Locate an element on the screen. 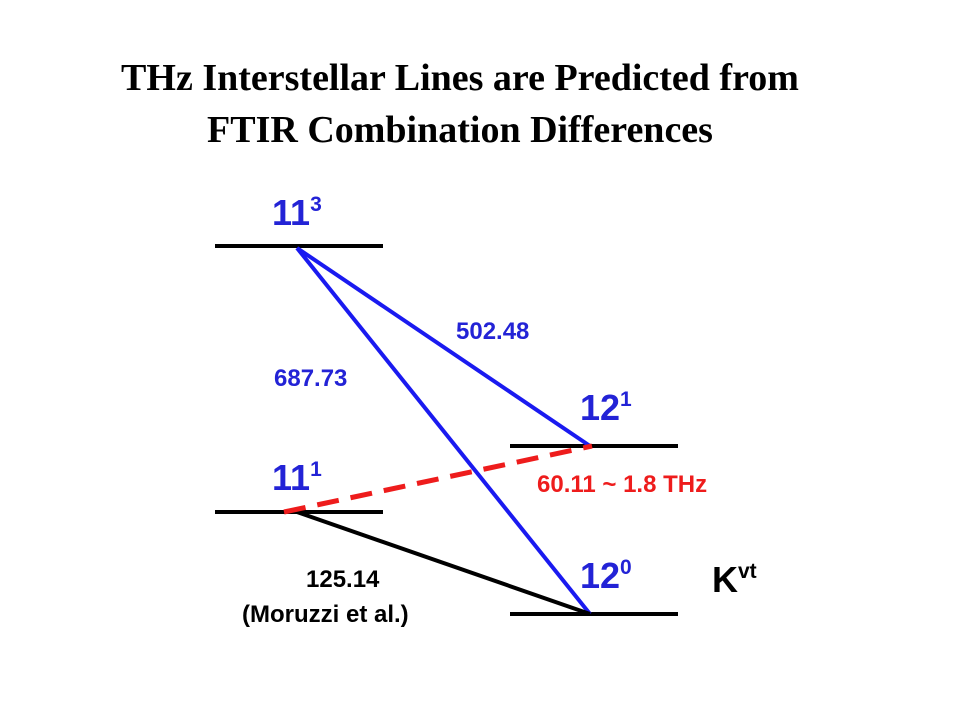  level-label-12-0: 120 is located at coordinates (606, 575).